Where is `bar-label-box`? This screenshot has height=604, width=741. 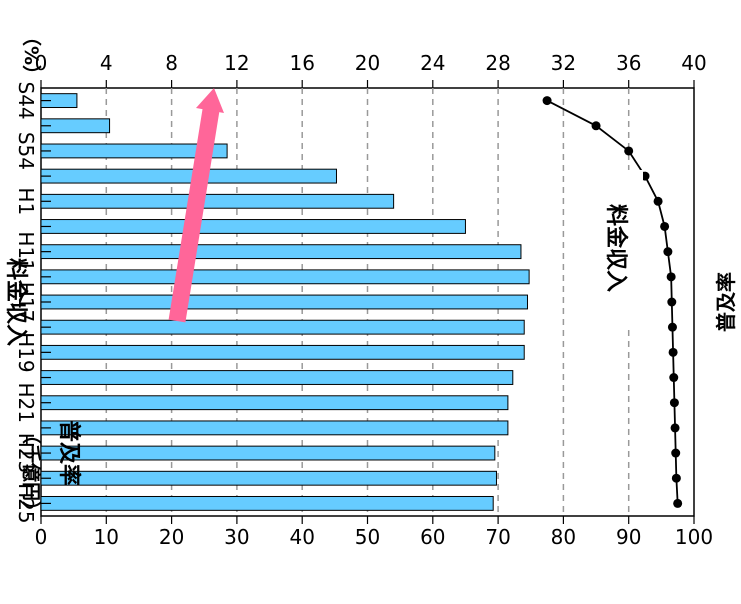 bar-label-box is located at coordinates (619, 249).